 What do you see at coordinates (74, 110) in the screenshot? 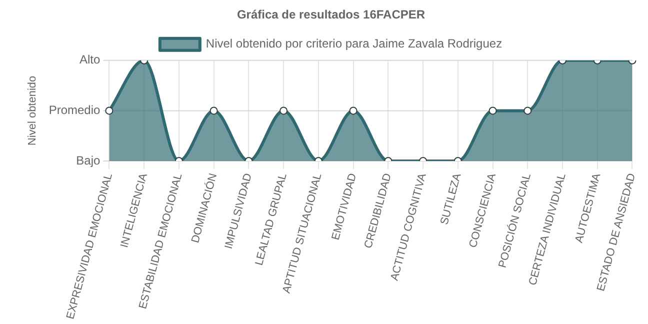
I see `ref-line-label: Promedio` at bounding box center [74, 110].